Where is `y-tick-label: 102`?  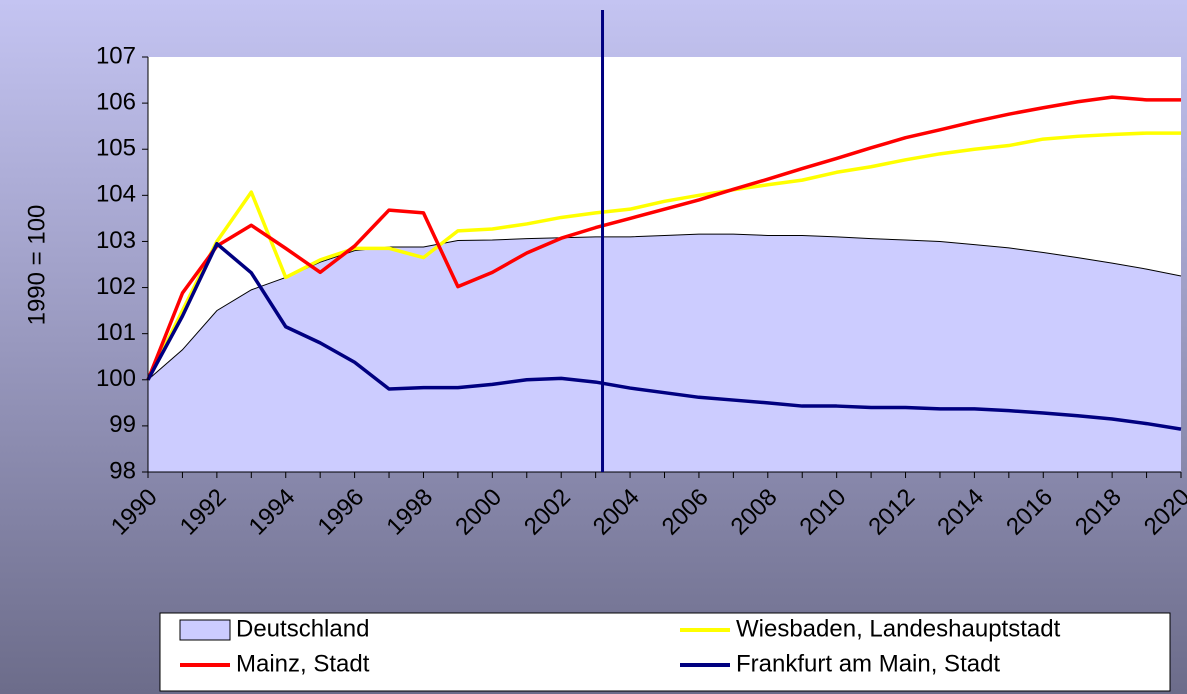
y-tick-label: 102 is located at coordinates (116, 286).